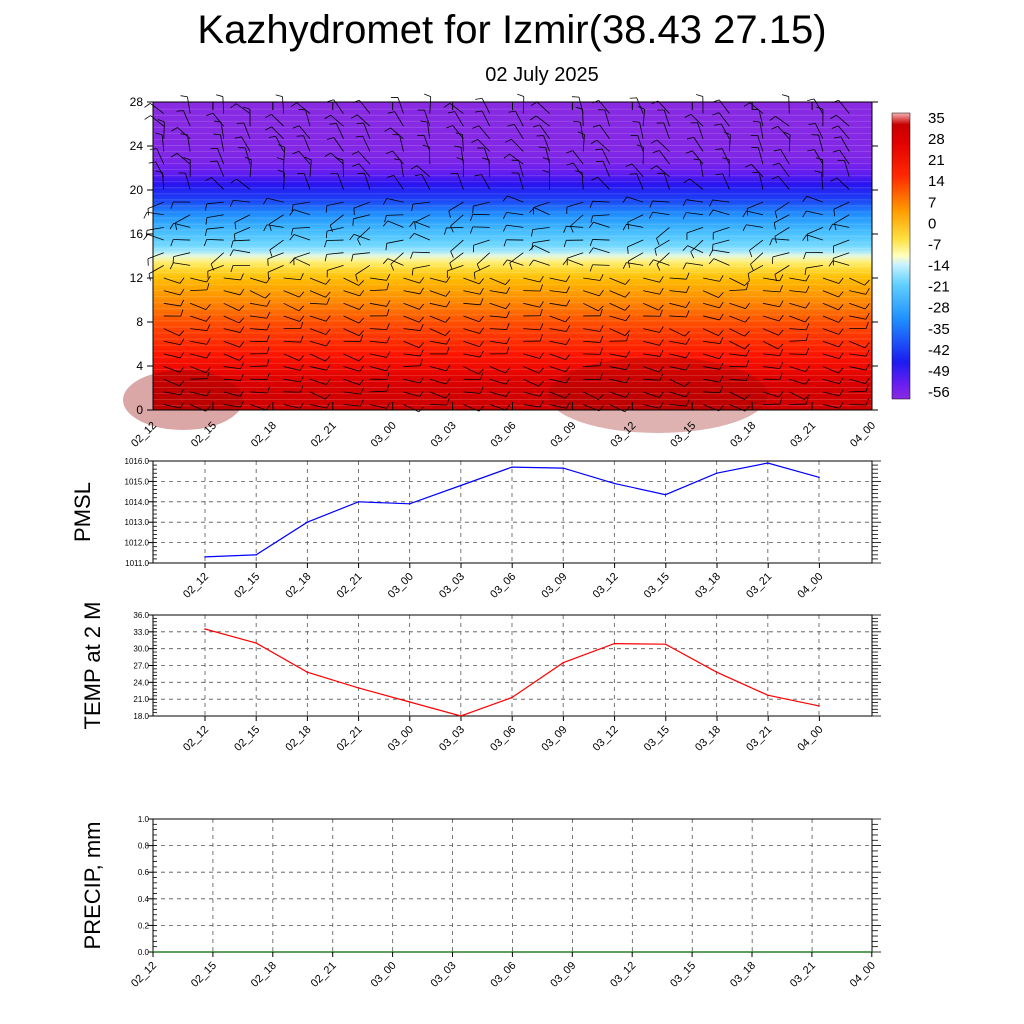 Image resolution: width=1024 pixels, height=1024 pixels. Describe the element at coordinates (503, 739) in the screenshot. I see `x-tick-label: 03_06` at that location.